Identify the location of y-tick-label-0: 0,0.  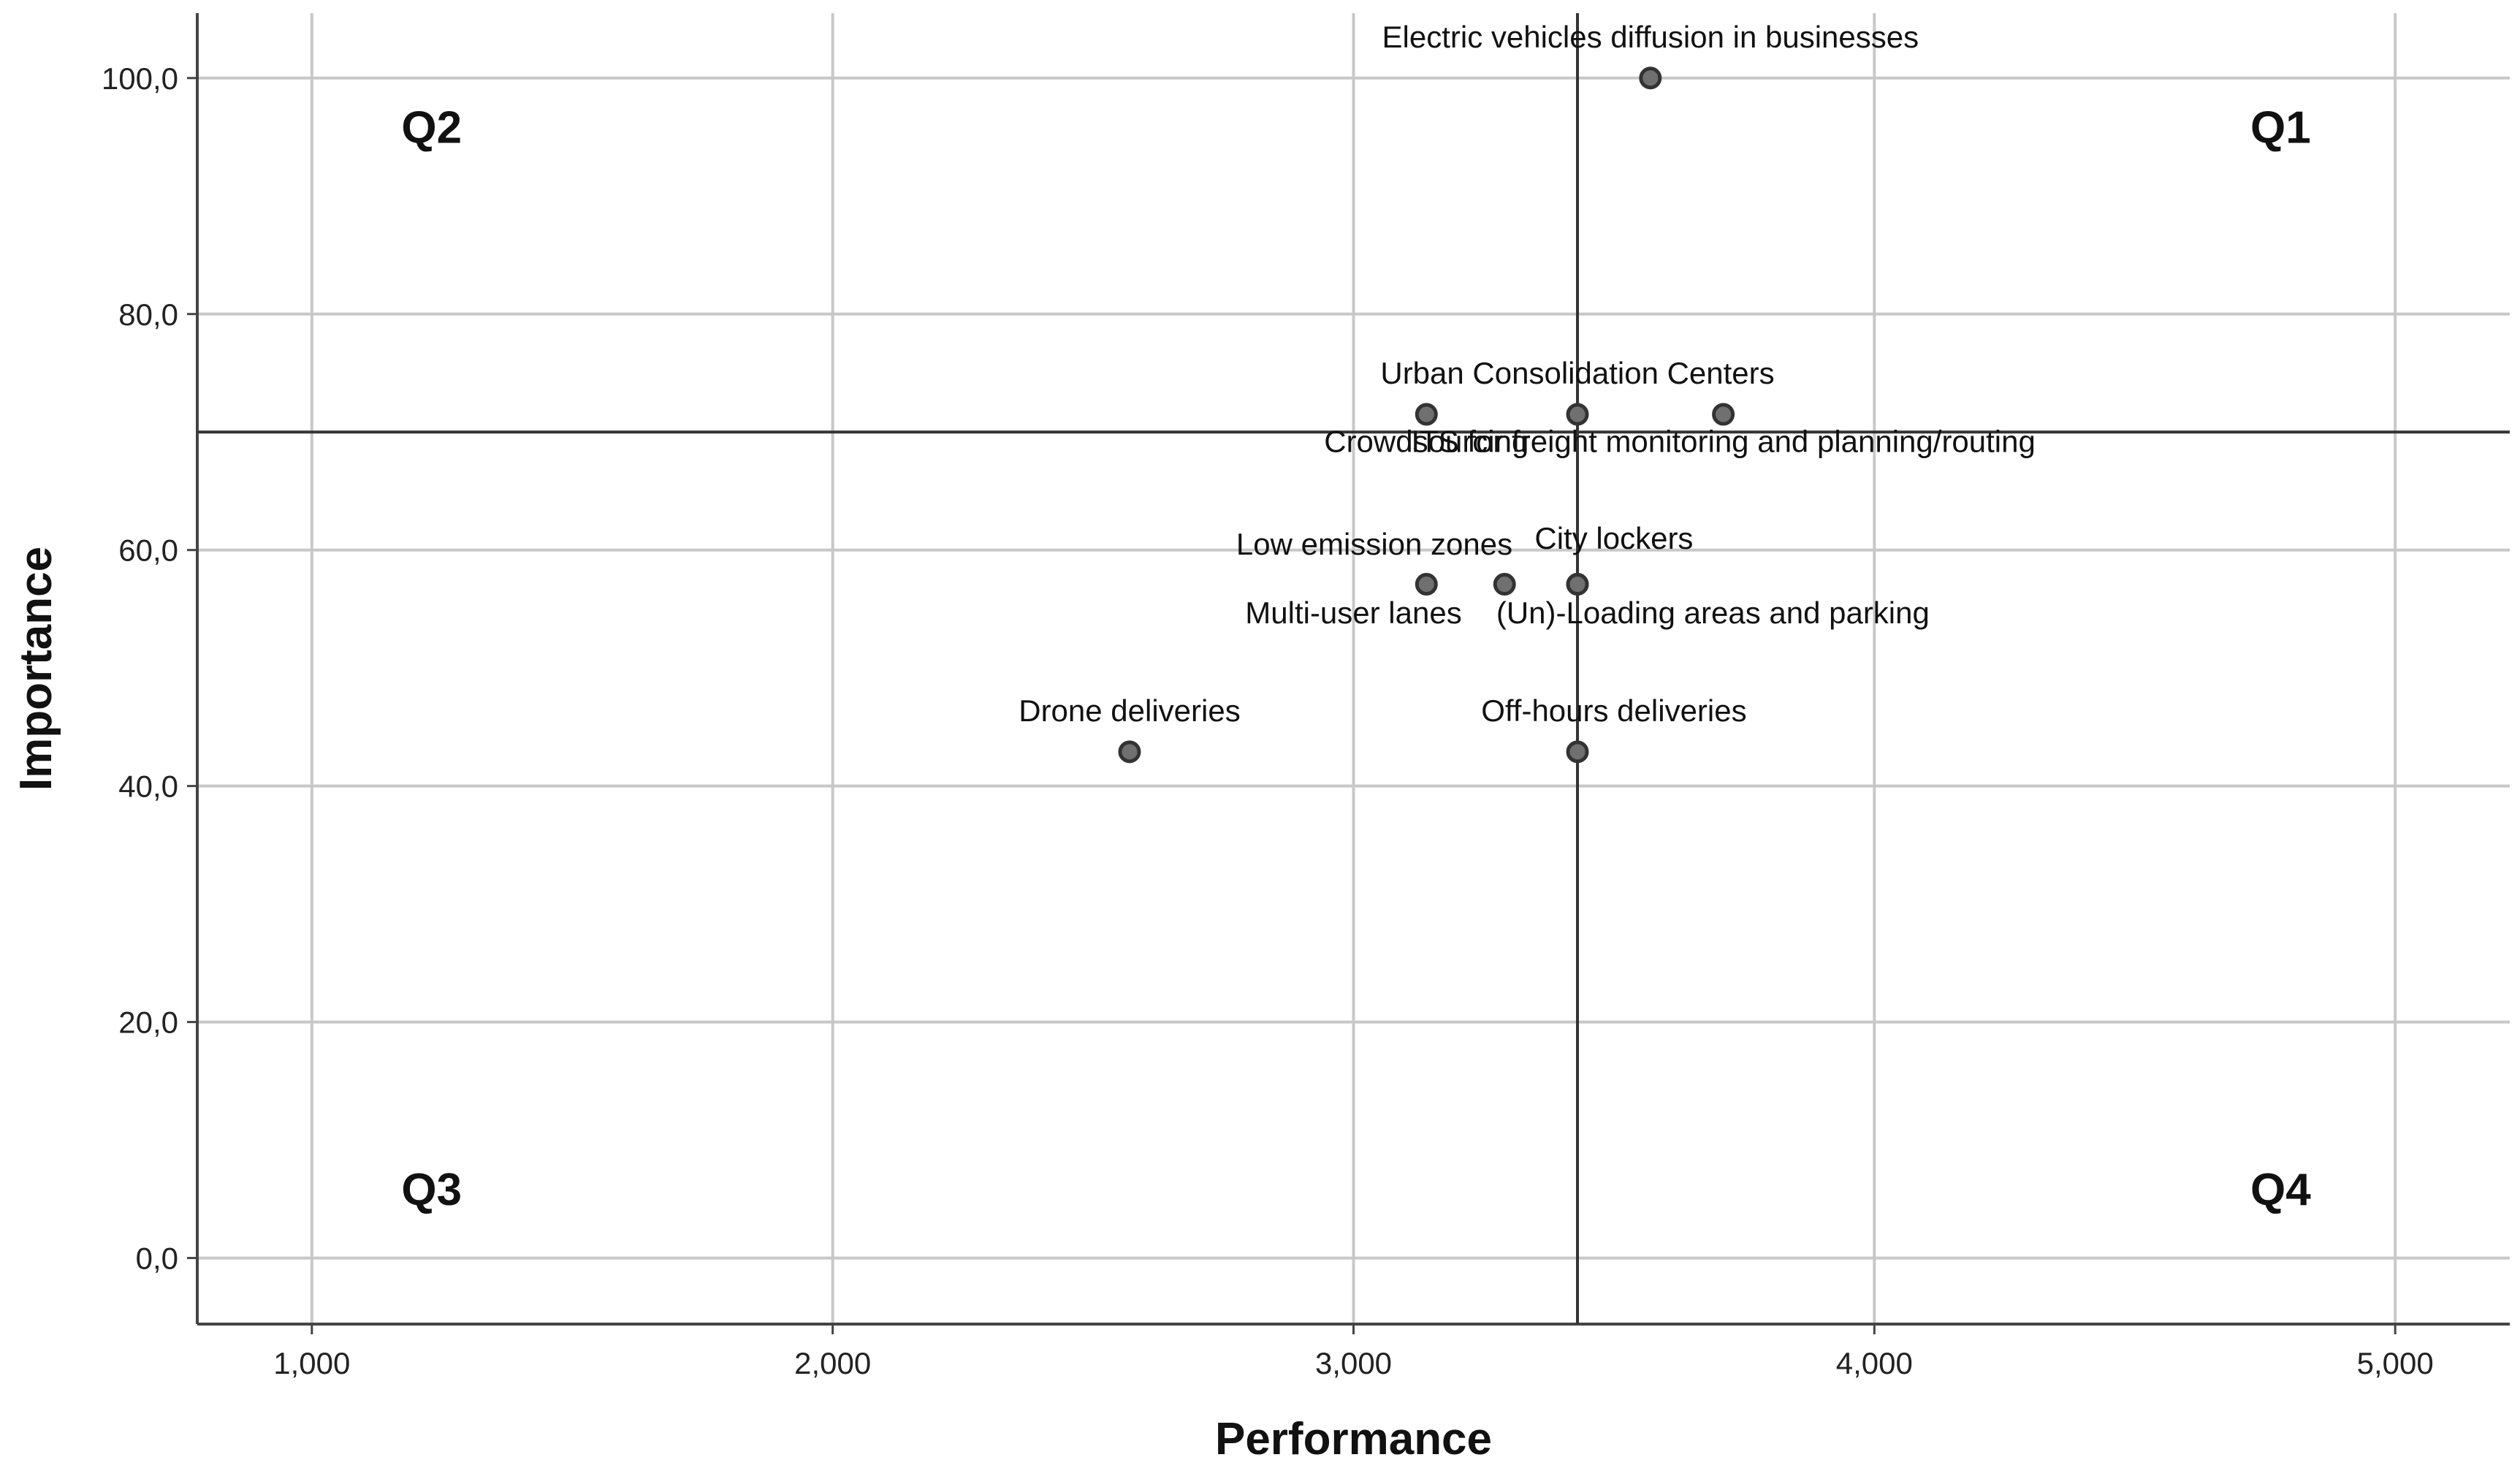
(157, 1259).